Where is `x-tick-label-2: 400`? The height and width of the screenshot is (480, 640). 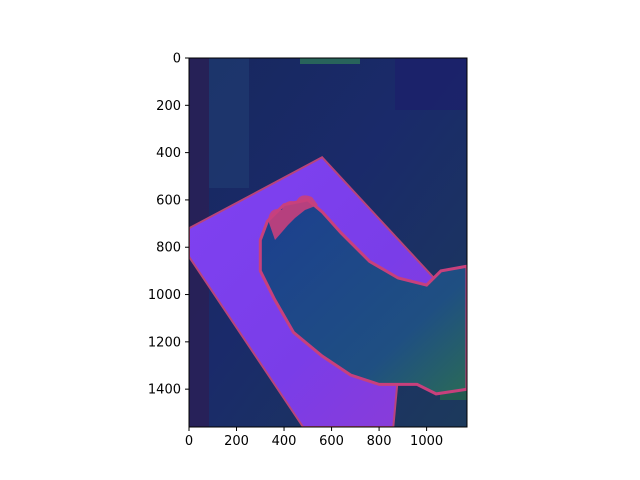 x-tick-label-2: 400 is located at coordinates (284, 441).